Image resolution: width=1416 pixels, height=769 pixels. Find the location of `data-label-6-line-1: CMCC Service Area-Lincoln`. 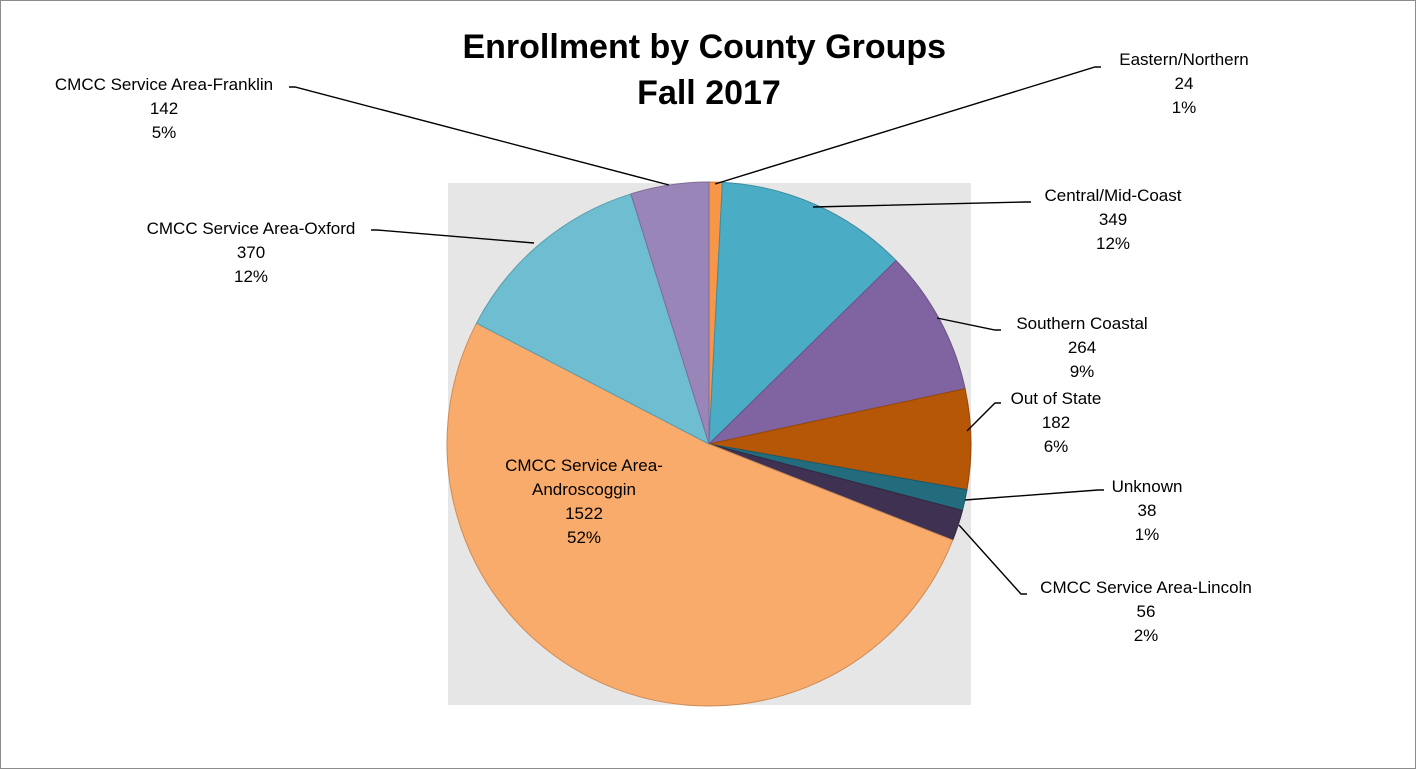

data-label-6-line-1: CMCC Service Area-Lincoln is located at coordinates (1146, 587).